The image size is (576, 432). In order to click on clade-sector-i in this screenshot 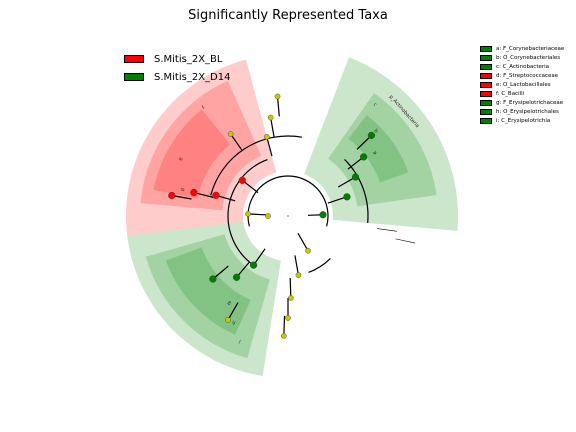, I will do `click(204, 299)`.